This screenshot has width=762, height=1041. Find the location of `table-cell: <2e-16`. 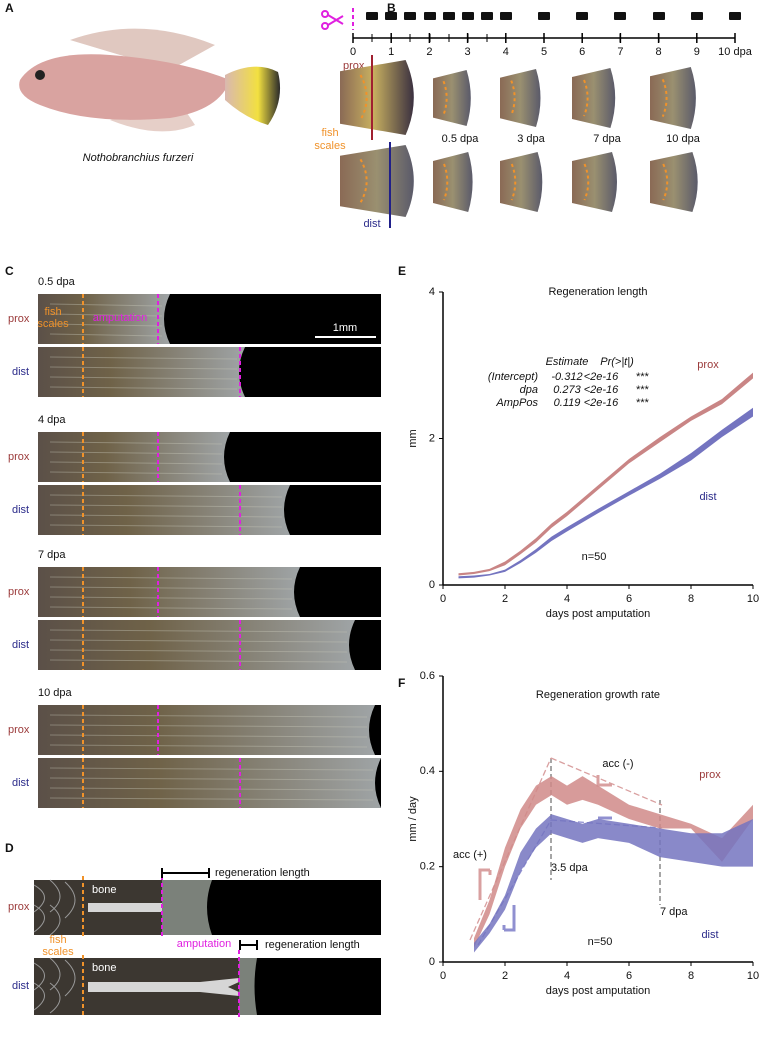

table-cell: <2e-16 is located at coordinates (601, 403).